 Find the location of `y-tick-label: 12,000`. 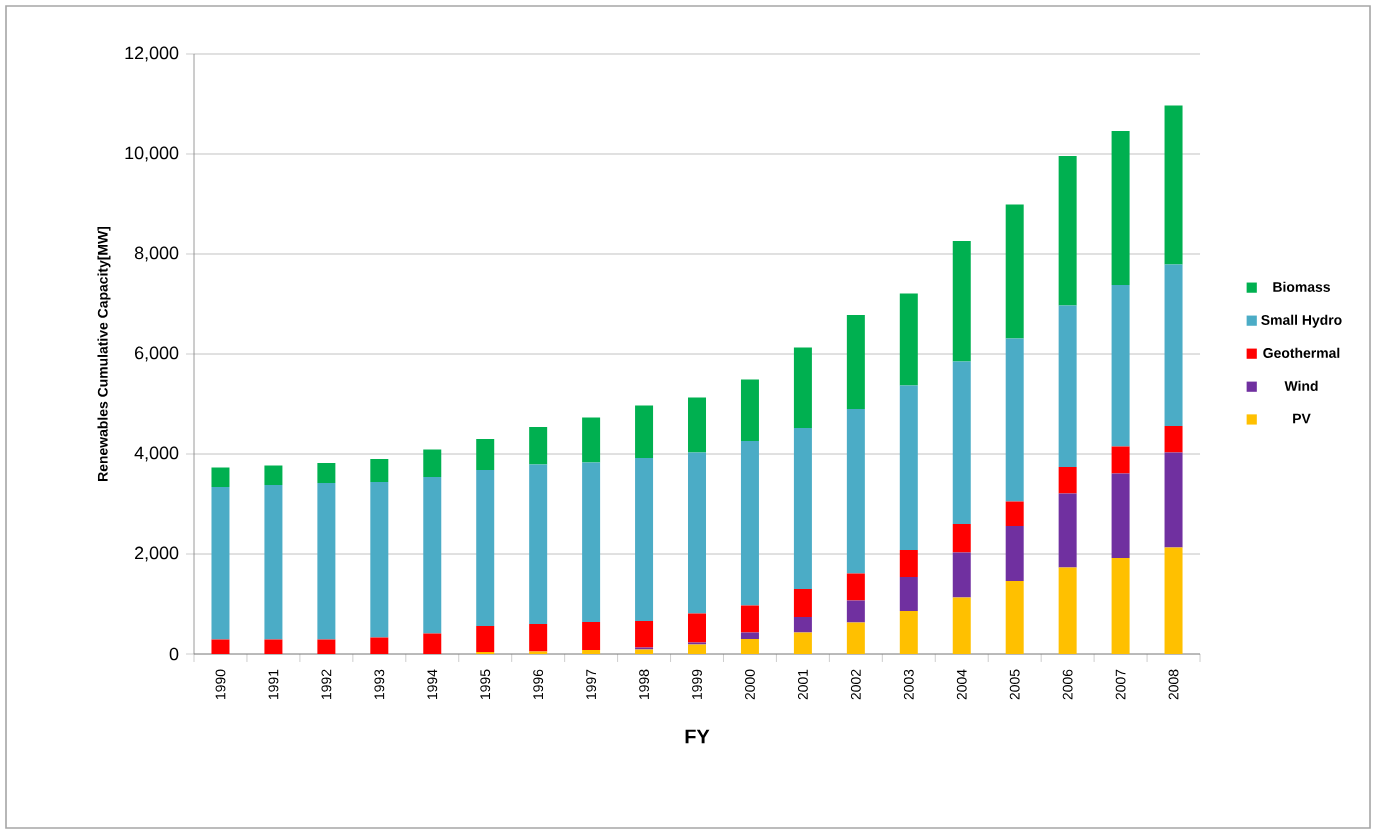

y-tick-label: 12,000 is located at coordinates (152, 54).